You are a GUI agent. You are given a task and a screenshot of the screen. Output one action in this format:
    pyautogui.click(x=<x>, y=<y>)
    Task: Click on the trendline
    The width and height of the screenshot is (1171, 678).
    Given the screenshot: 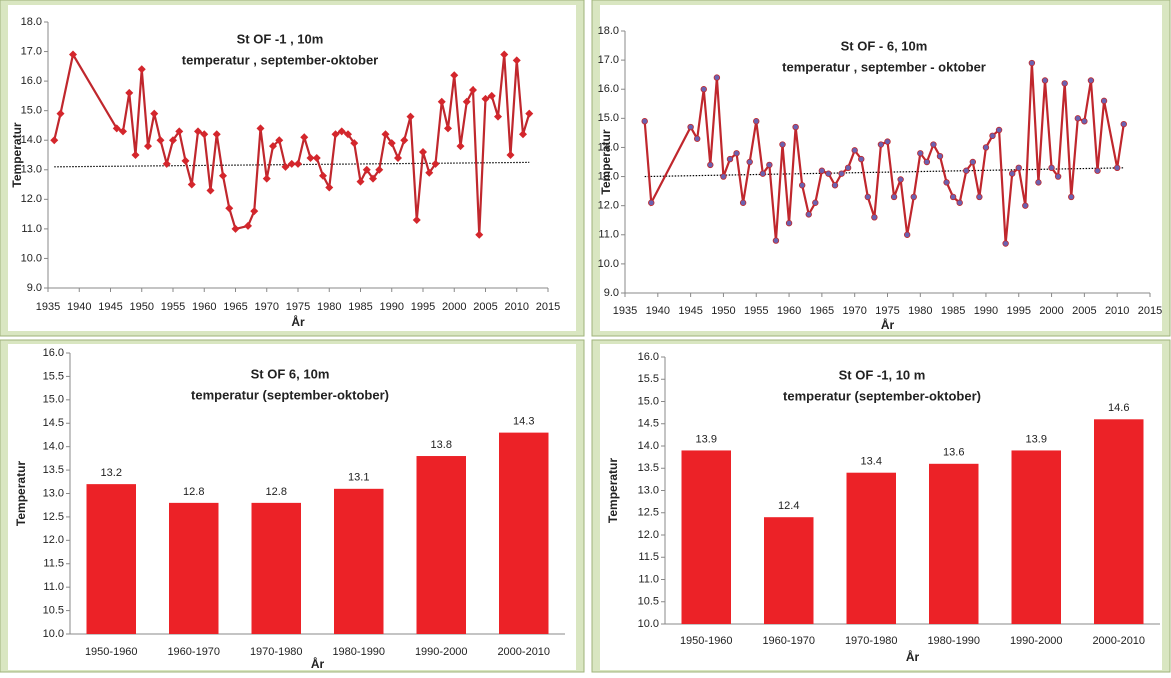 What is the action you would take?
    pyautogui.click(x=884, y=172)
    